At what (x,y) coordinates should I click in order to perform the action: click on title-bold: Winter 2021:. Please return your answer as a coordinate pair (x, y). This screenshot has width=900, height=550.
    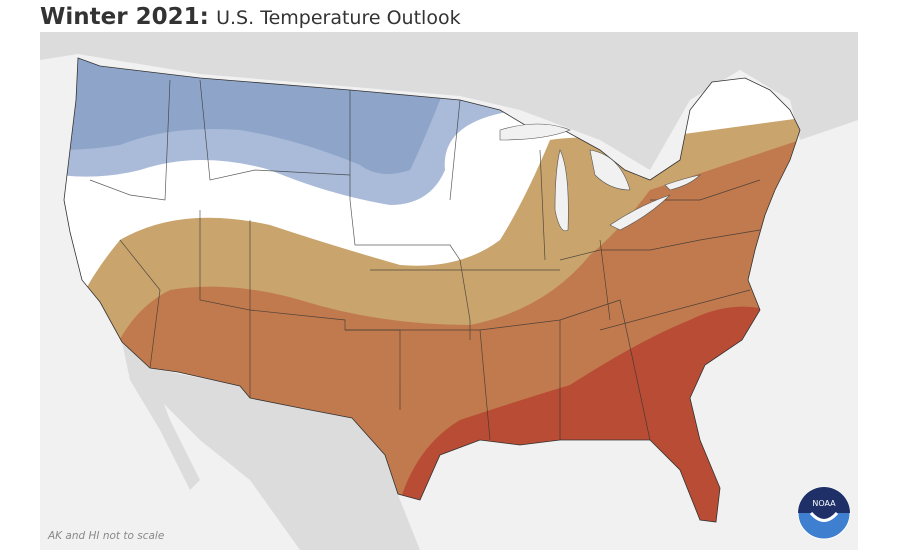
    Looking at the image, I should click on (124, 17).